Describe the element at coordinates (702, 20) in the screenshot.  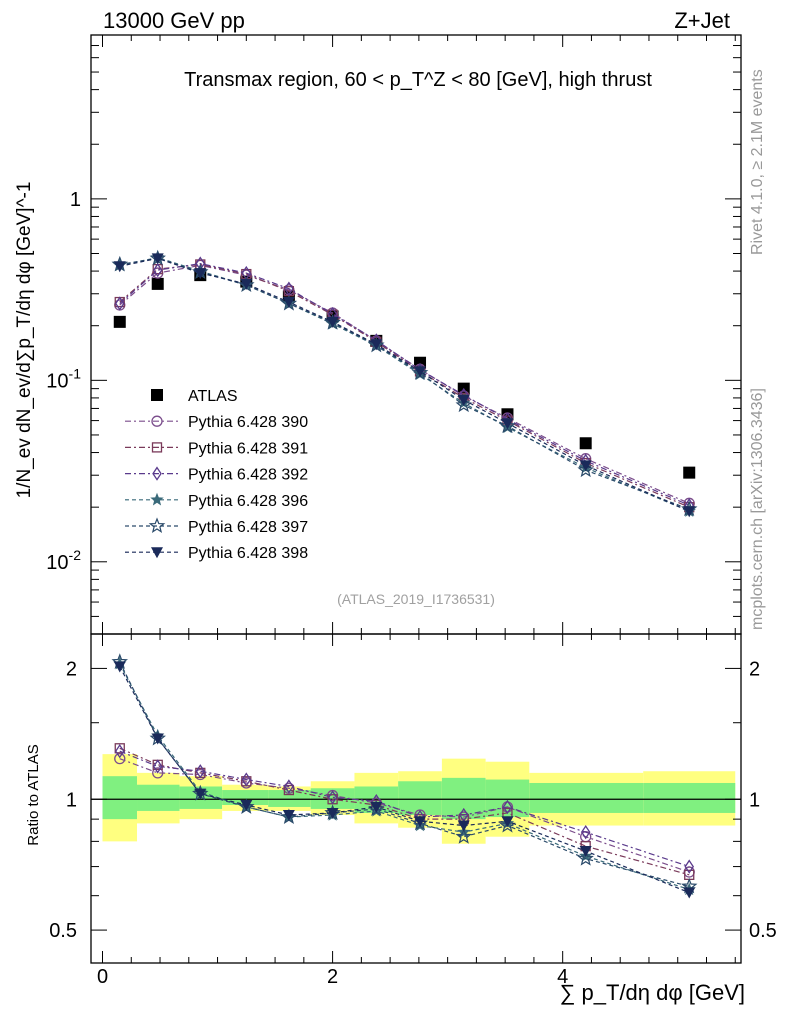
I see `header-right: Z+Jet` at that location.